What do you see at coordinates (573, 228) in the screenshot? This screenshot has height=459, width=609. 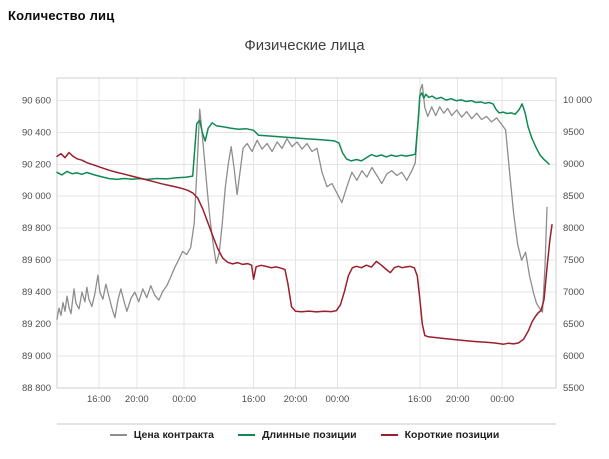 I see `svg-text: 8000` at bounding box center [573, 228].